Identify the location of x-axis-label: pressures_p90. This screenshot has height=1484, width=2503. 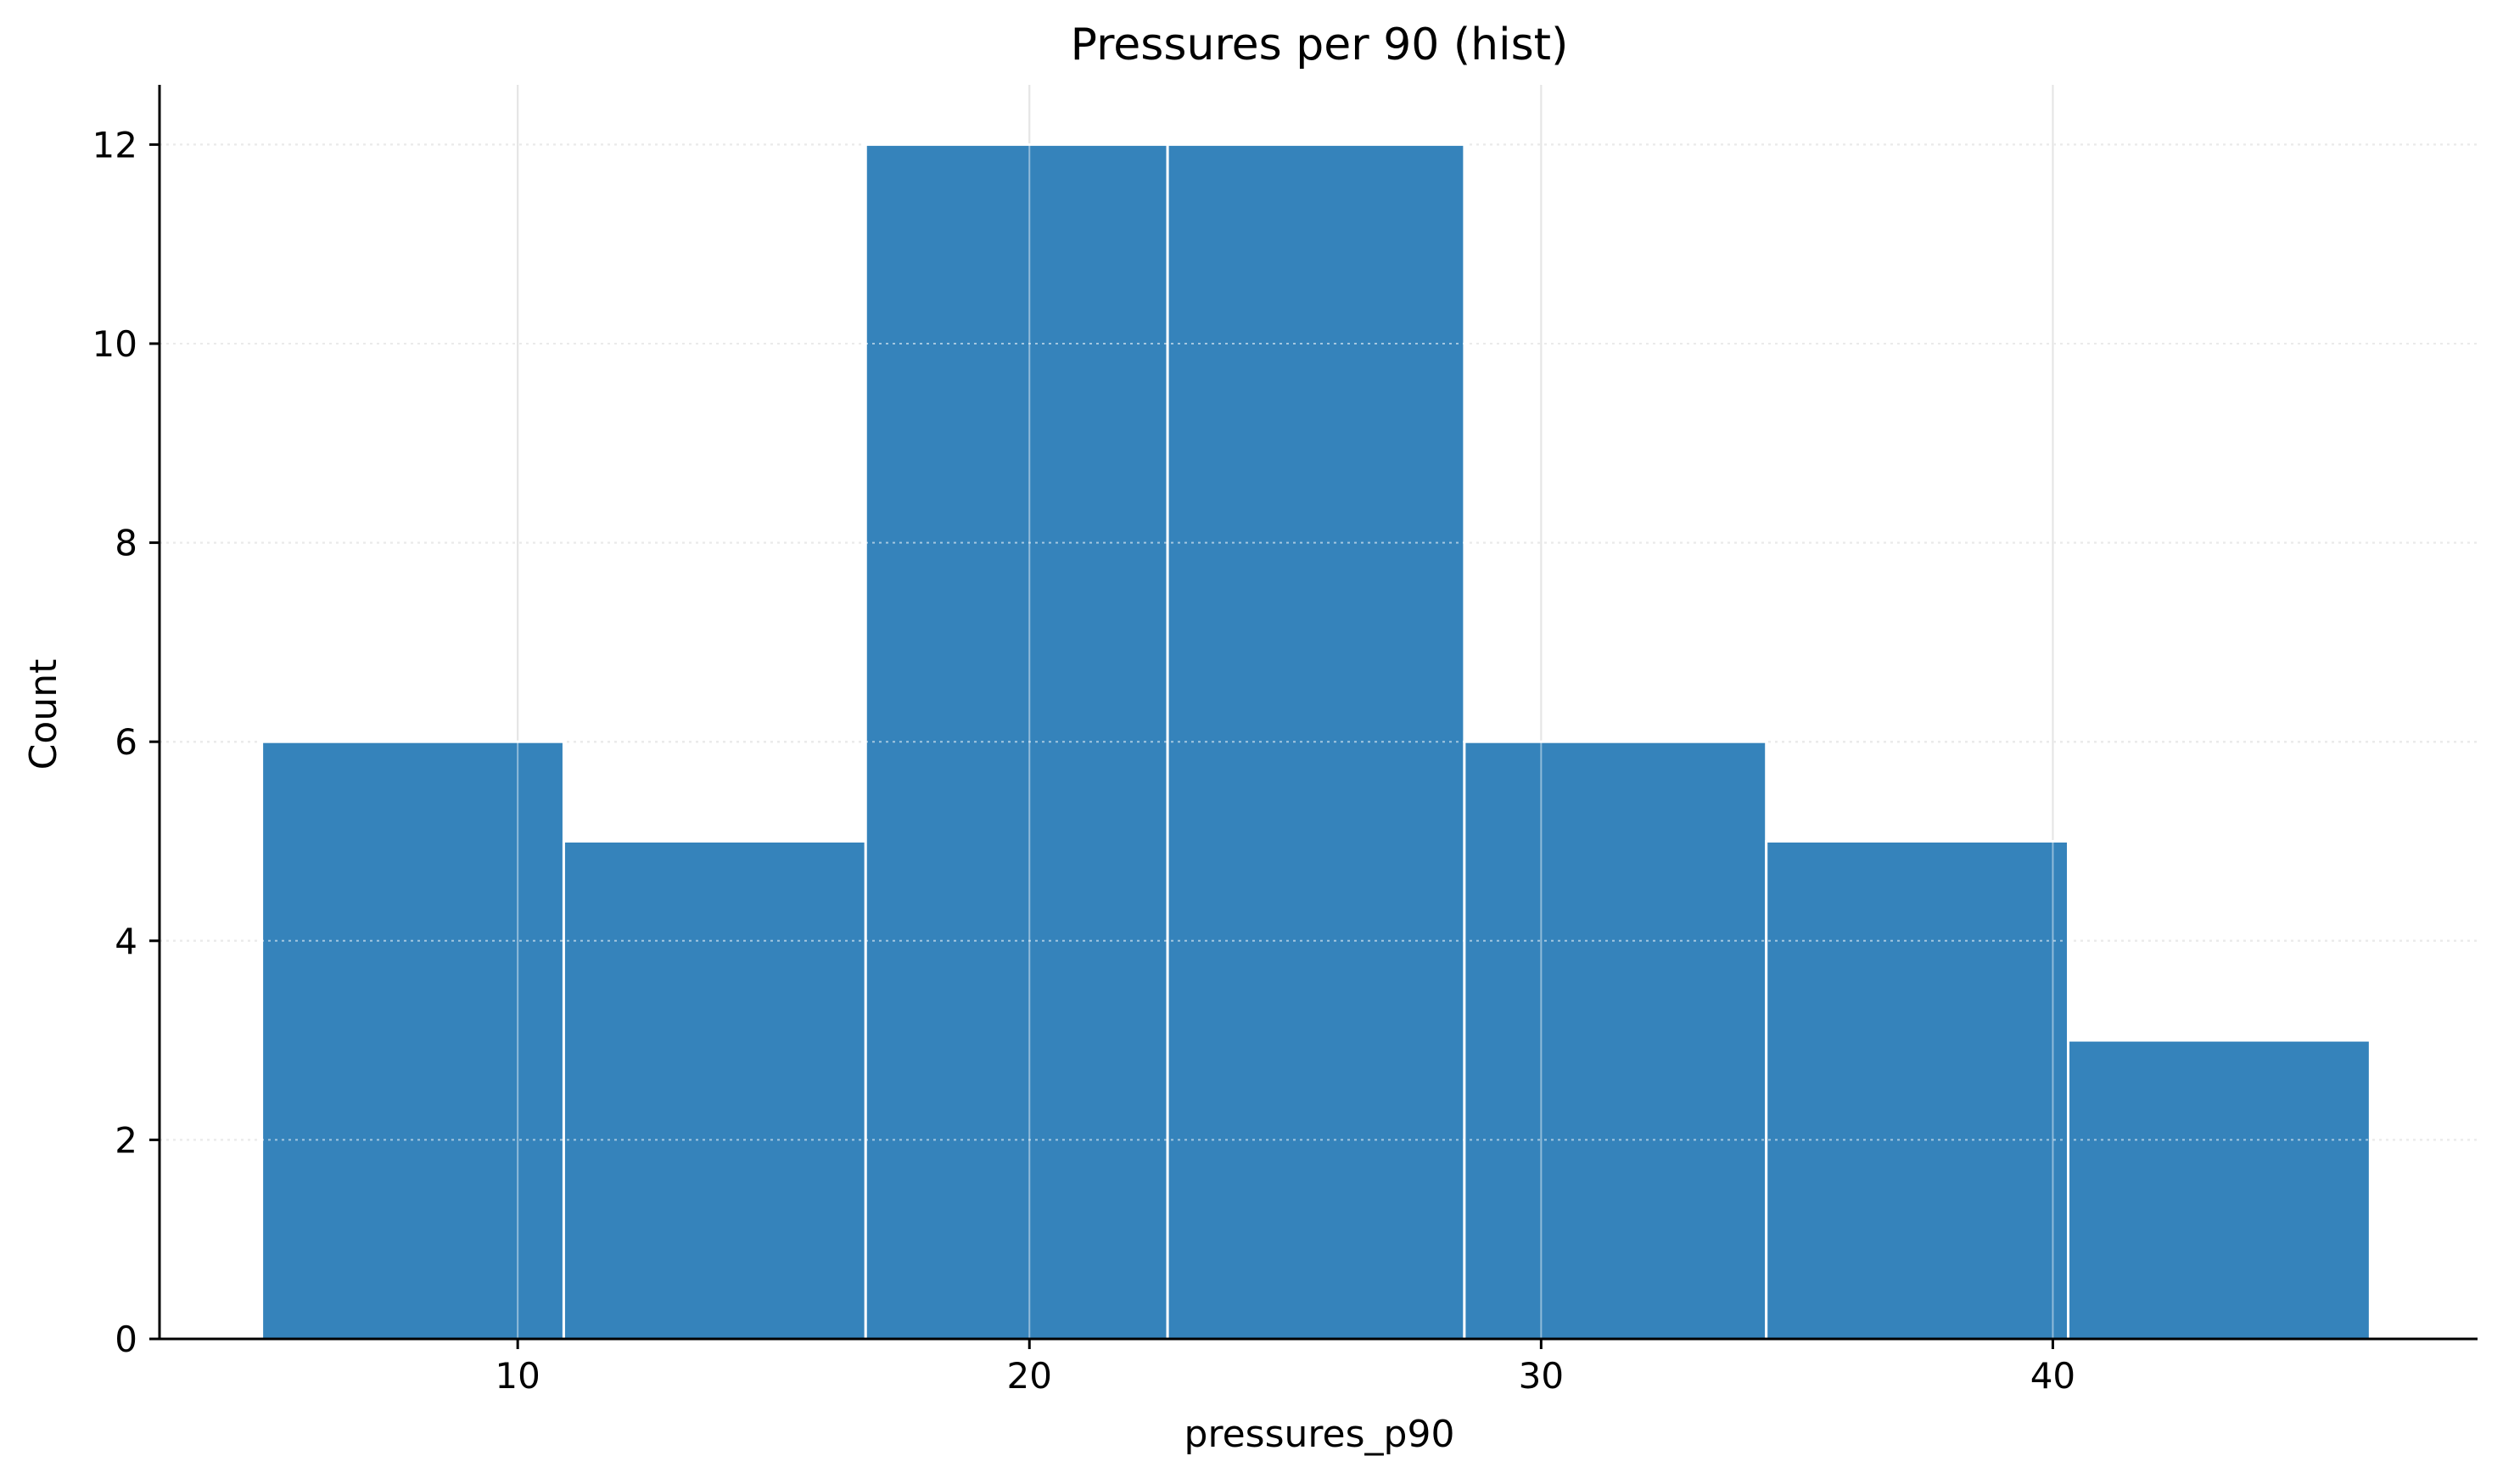
(1319, 1434).